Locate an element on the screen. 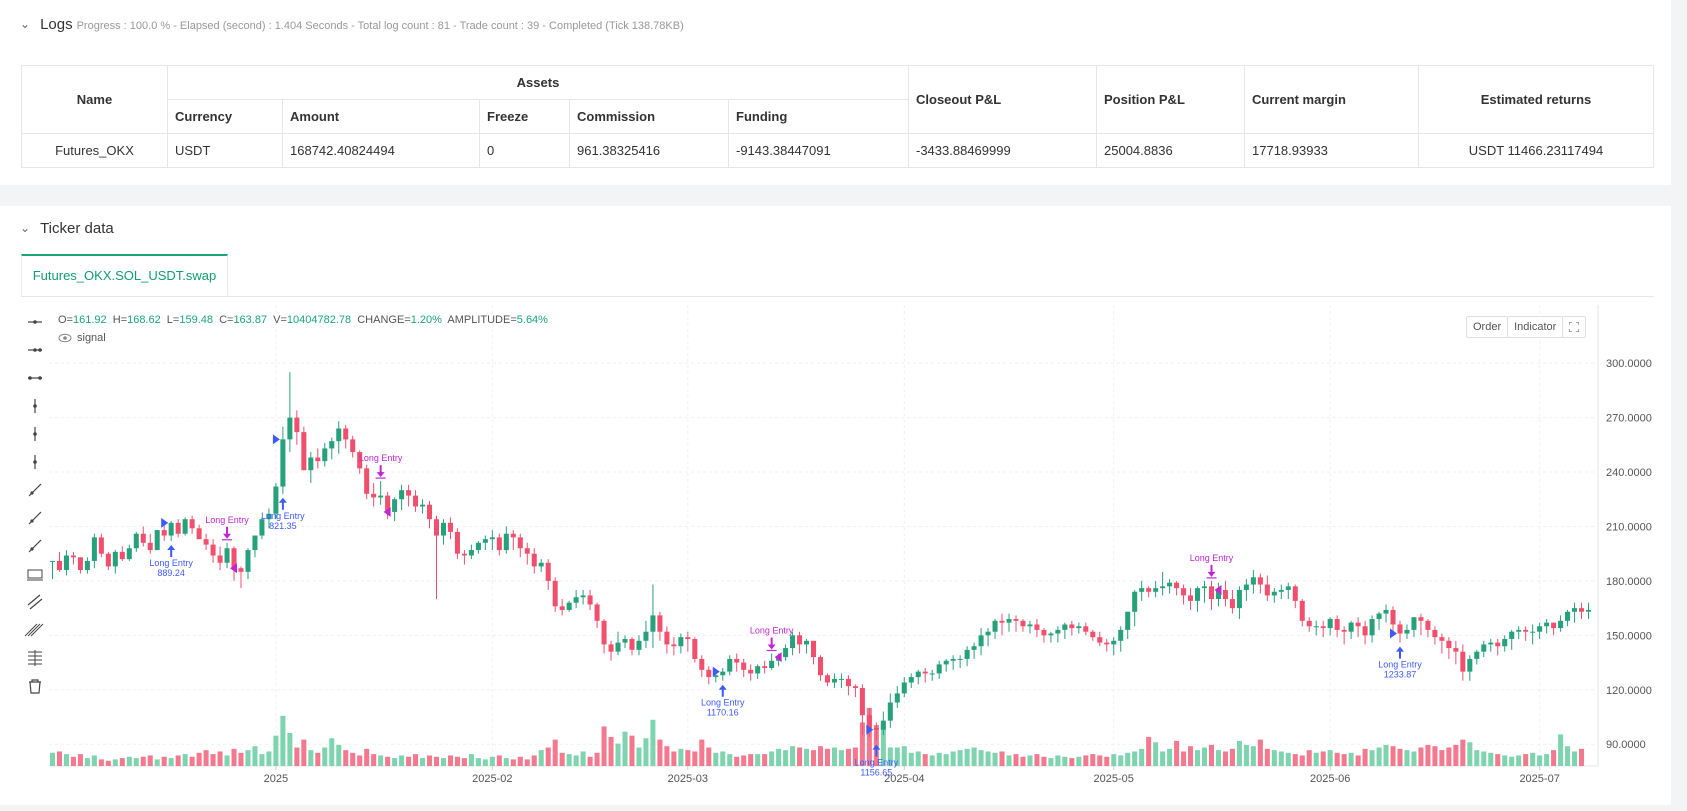  vertical-segment-icon is located at coordinates (35, 434).